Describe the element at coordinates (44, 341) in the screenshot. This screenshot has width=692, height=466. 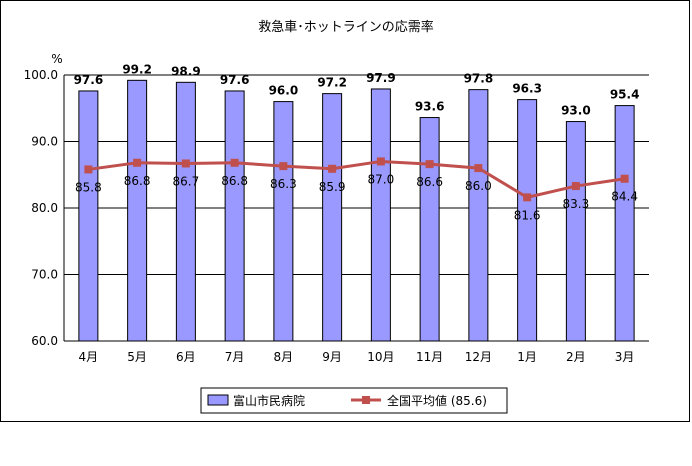
I see `y-tick-label: 60.0` at that location.